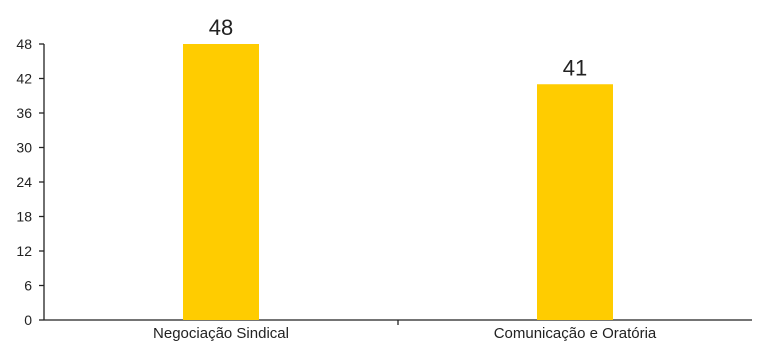 The image size is (759, 344). What do you see at coordinates (398, 47) in the screenshot?
I see `data-labels: 48 41` at bounding box center [398, 47].